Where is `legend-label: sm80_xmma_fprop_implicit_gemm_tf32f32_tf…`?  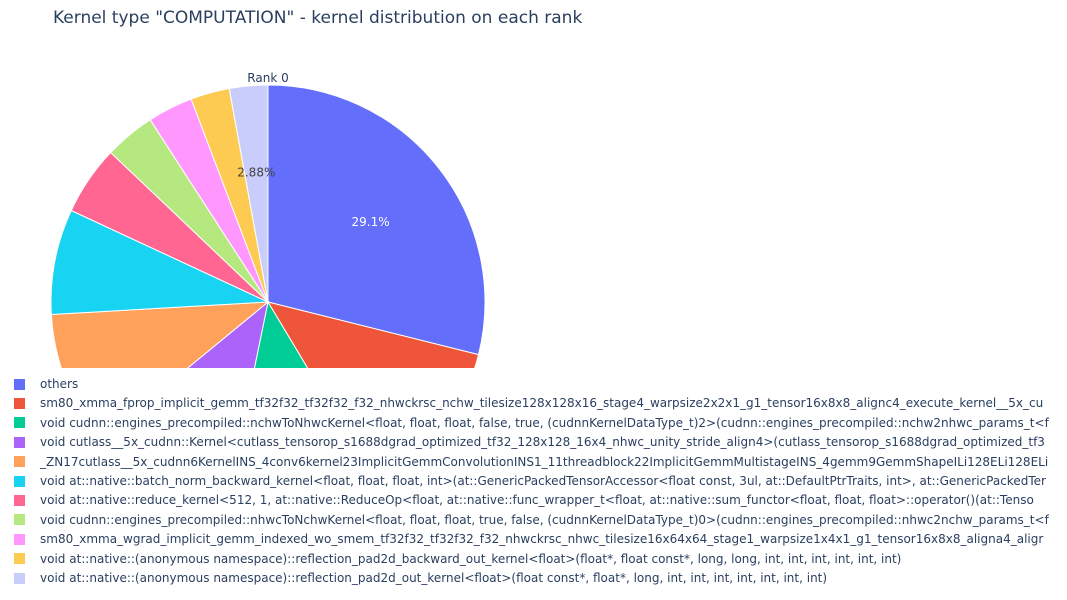
legend-label: sm80_xmma_fprop_implicit_gemm_tf32f32_tf… is located at coordinates (542, 403).